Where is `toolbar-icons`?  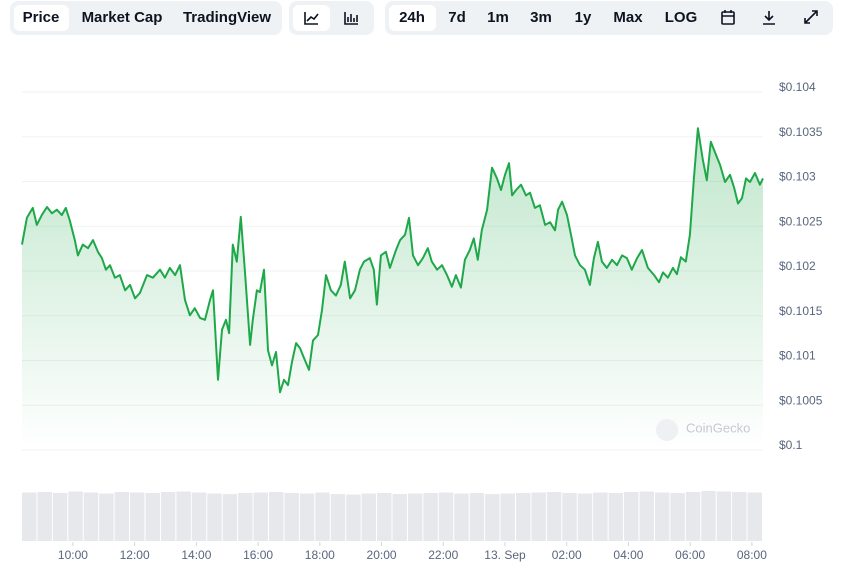 toolbar-icons is located at coordinates (769, 17).